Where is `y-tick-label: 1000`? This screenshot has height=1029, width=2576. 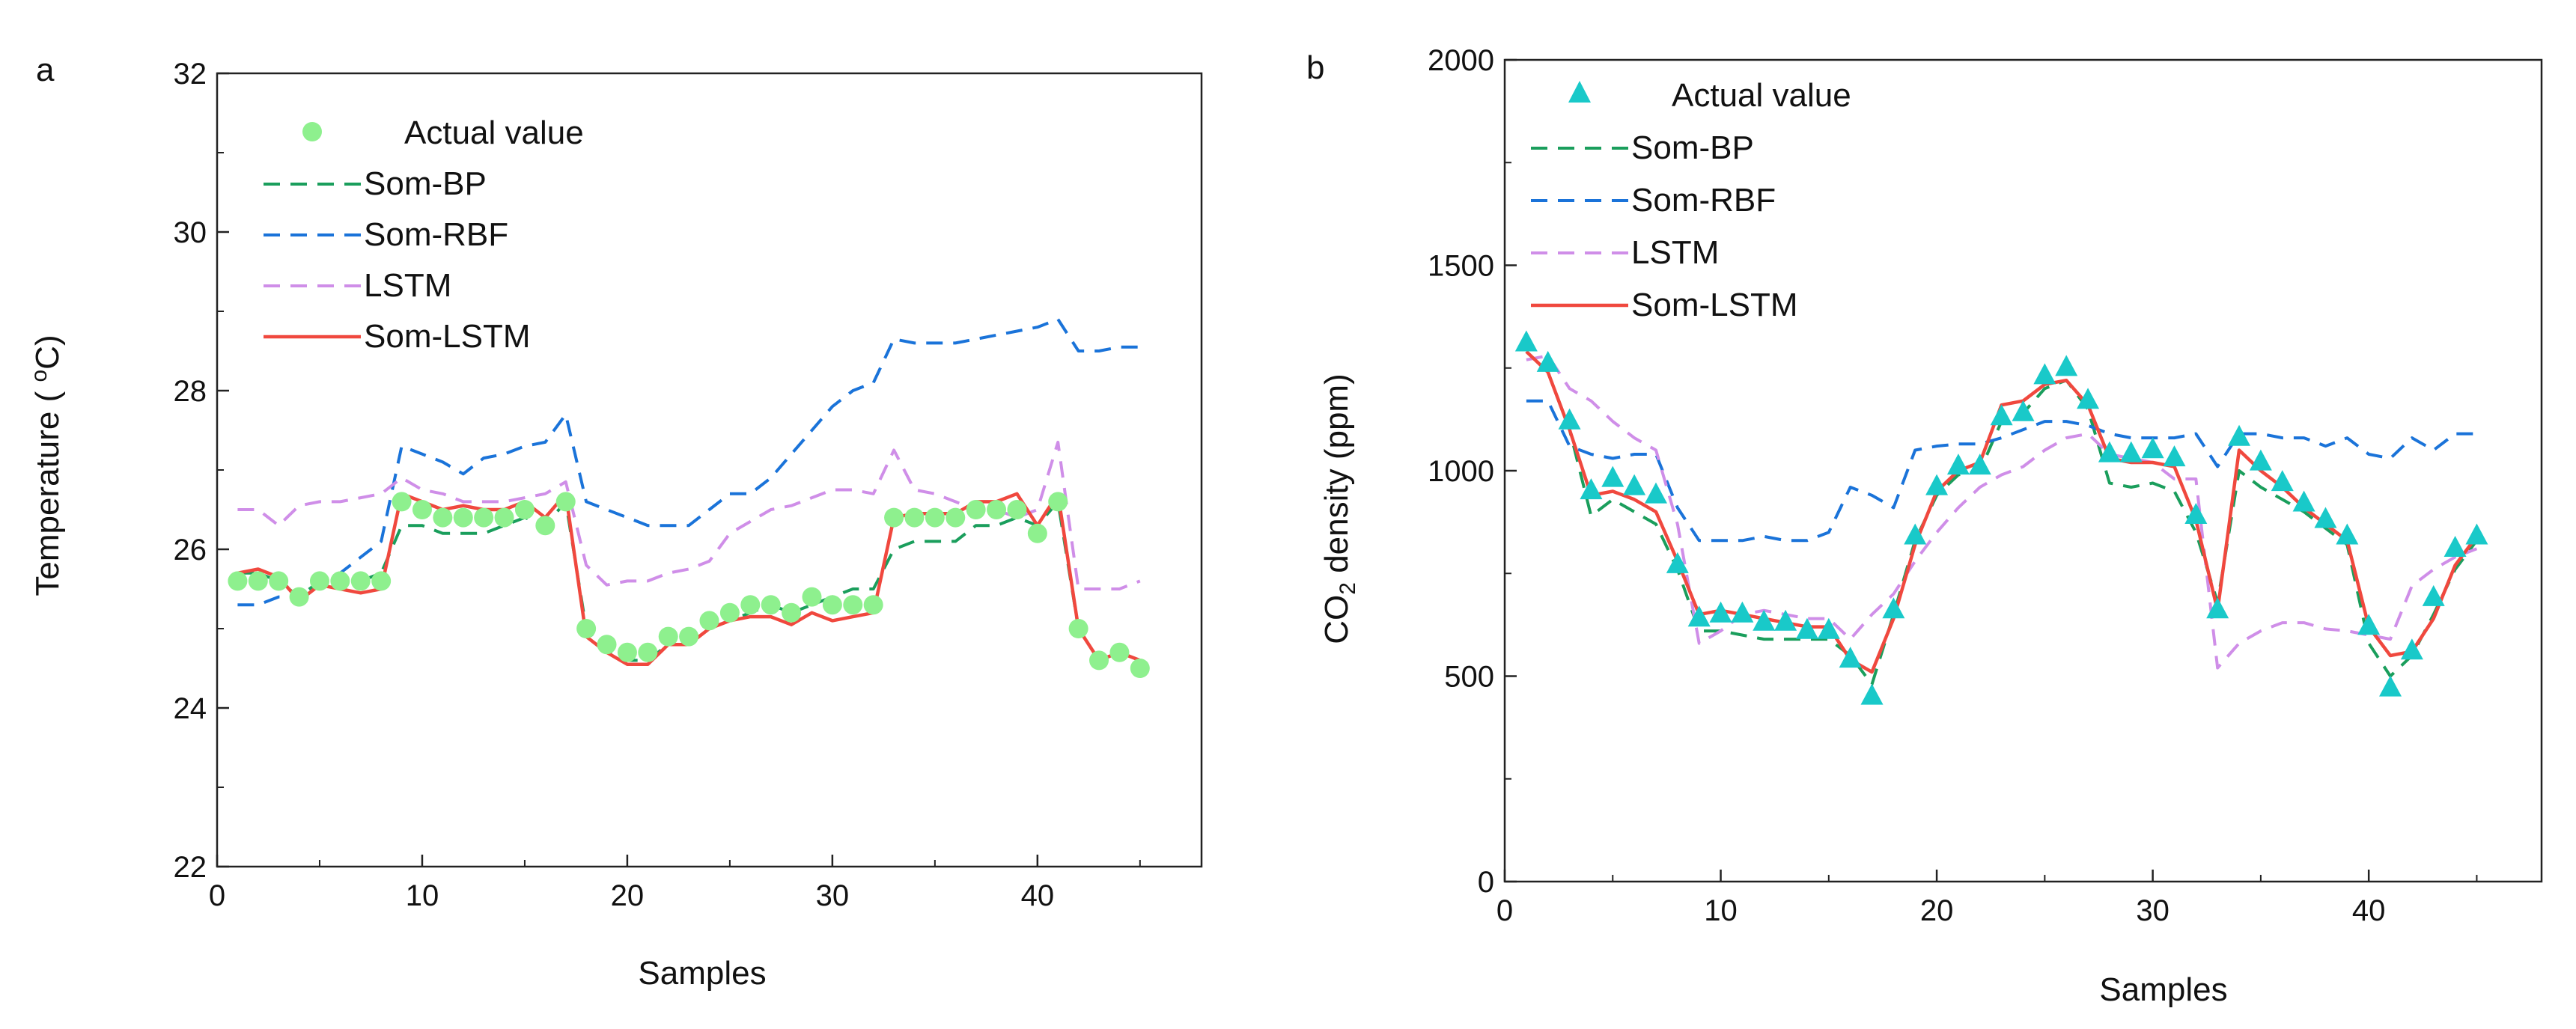
y-tick-label: 1000 is located at coordinates (1461, 471).